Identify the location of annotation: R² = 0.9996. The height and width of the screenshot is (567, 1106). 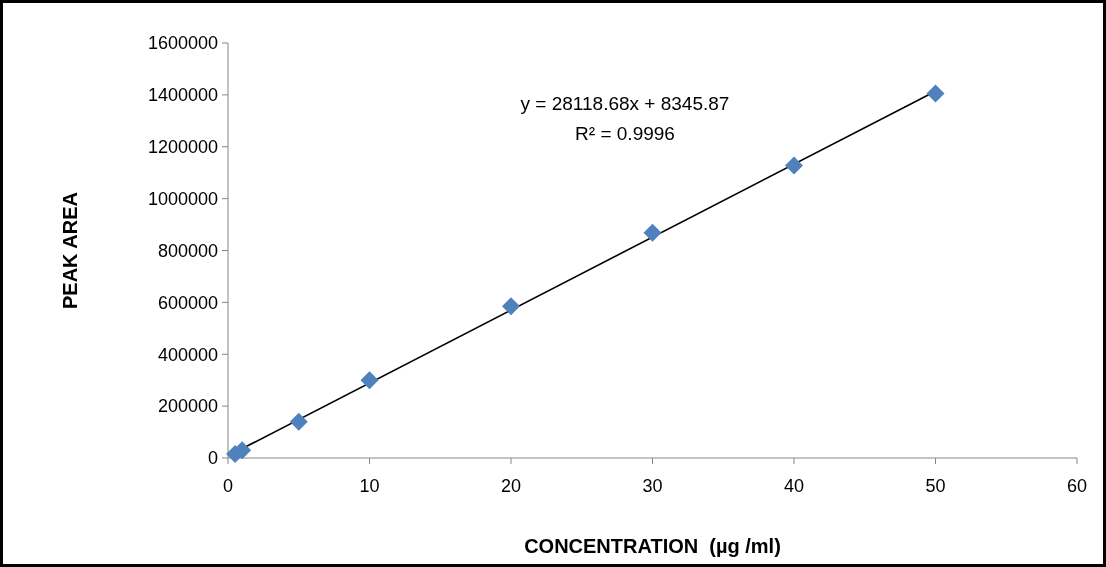
(625, 133).